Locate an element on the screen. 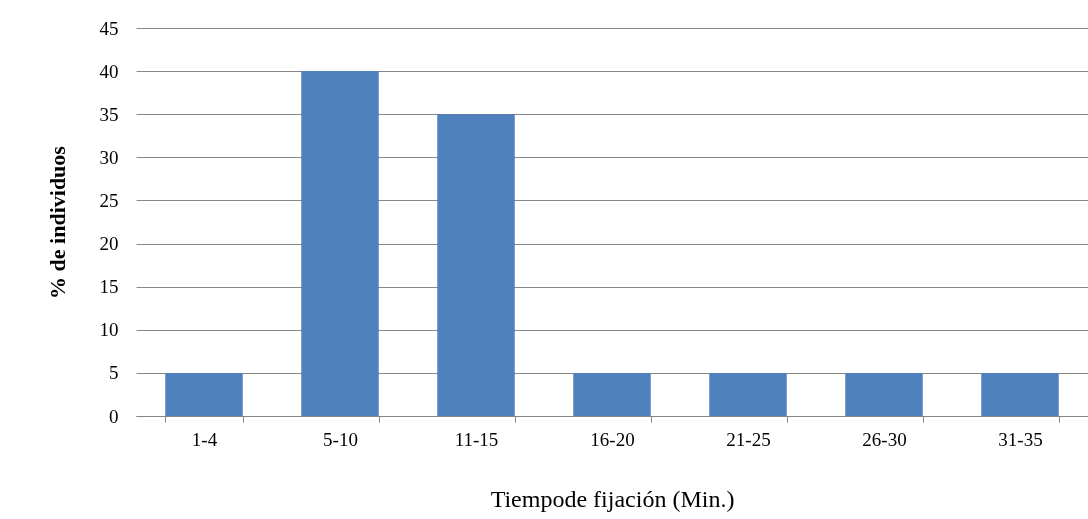 This screenshot has width=1088, height=519. y-tick-label: 35 is located at coordinates (109, 114).